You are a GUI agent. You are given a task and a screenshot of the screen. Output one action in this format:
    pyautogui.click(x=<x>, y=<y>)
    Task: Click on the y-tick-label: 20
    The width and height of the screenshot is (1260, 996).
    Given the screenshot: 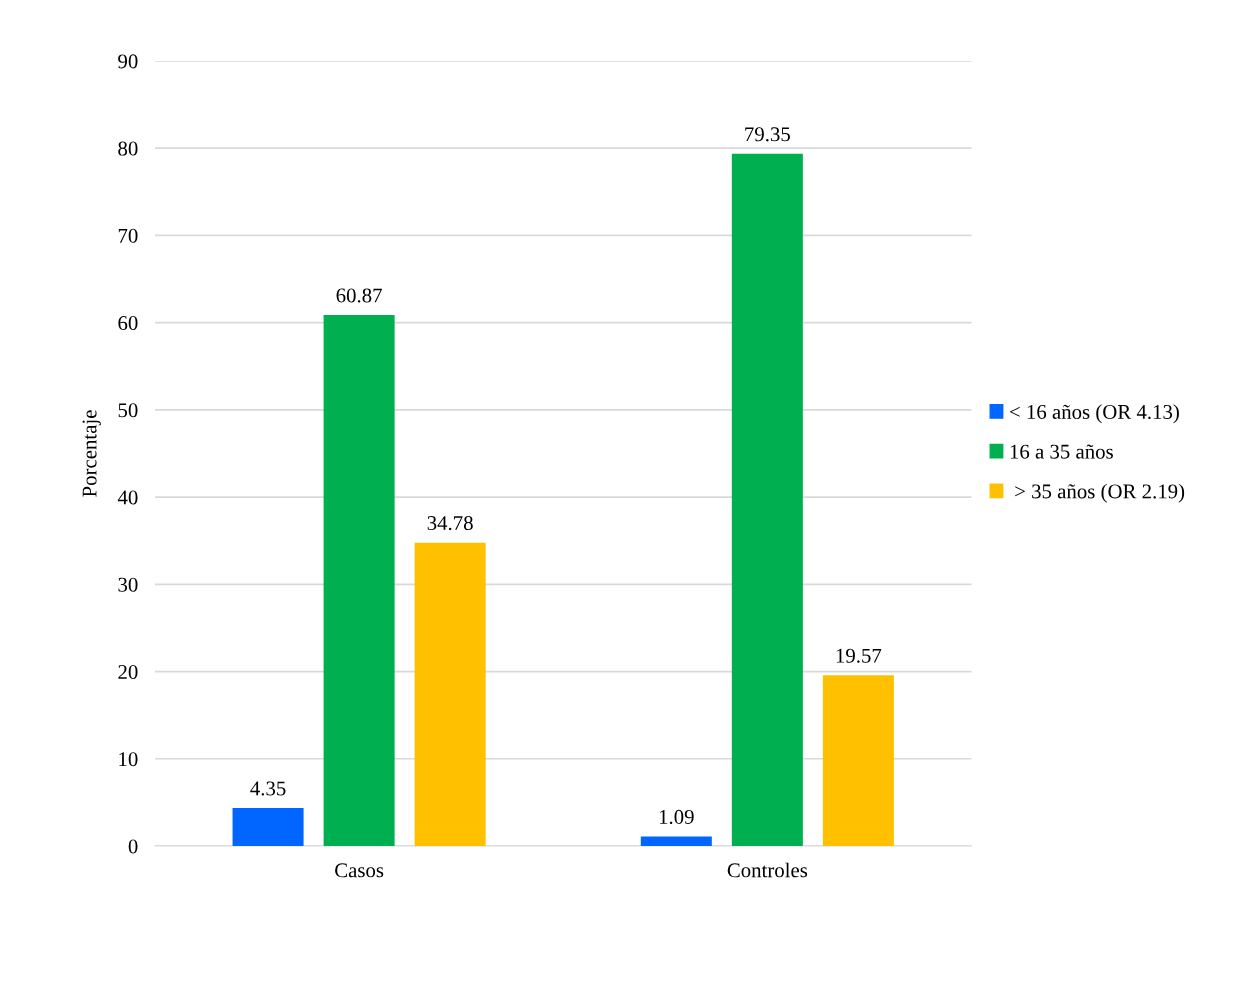 What is the action you would take?
    pyautogui.click(x=128, y=671)
    